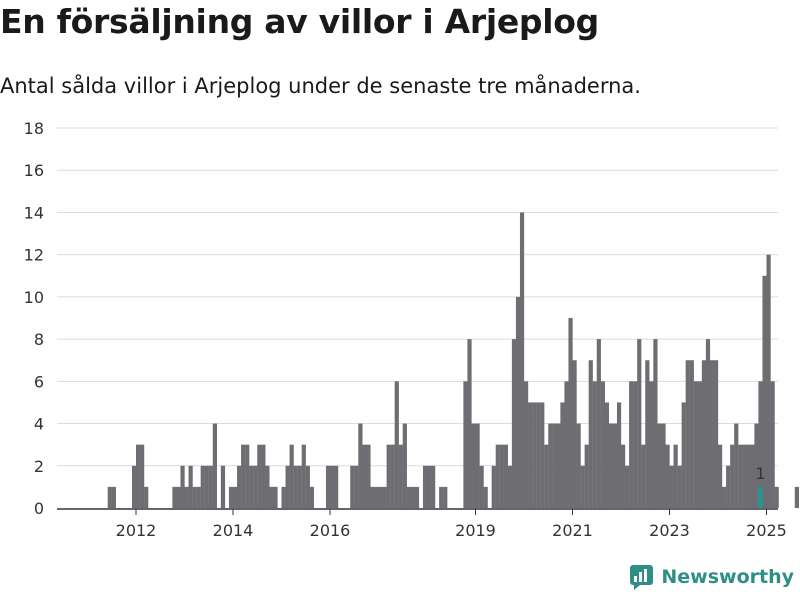 The width and height of the screenshot is (800, 600). Describe the element at coordinates (39, 339) in the screenshot. I see `y-tick-label: 8` at that location.